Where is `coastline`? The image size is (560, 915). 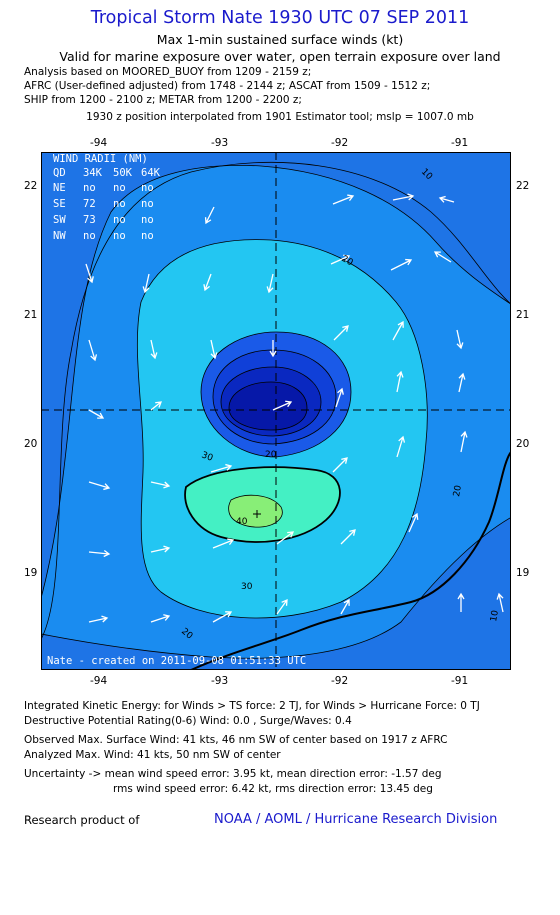
coastline is located at coordinates (350, 560).